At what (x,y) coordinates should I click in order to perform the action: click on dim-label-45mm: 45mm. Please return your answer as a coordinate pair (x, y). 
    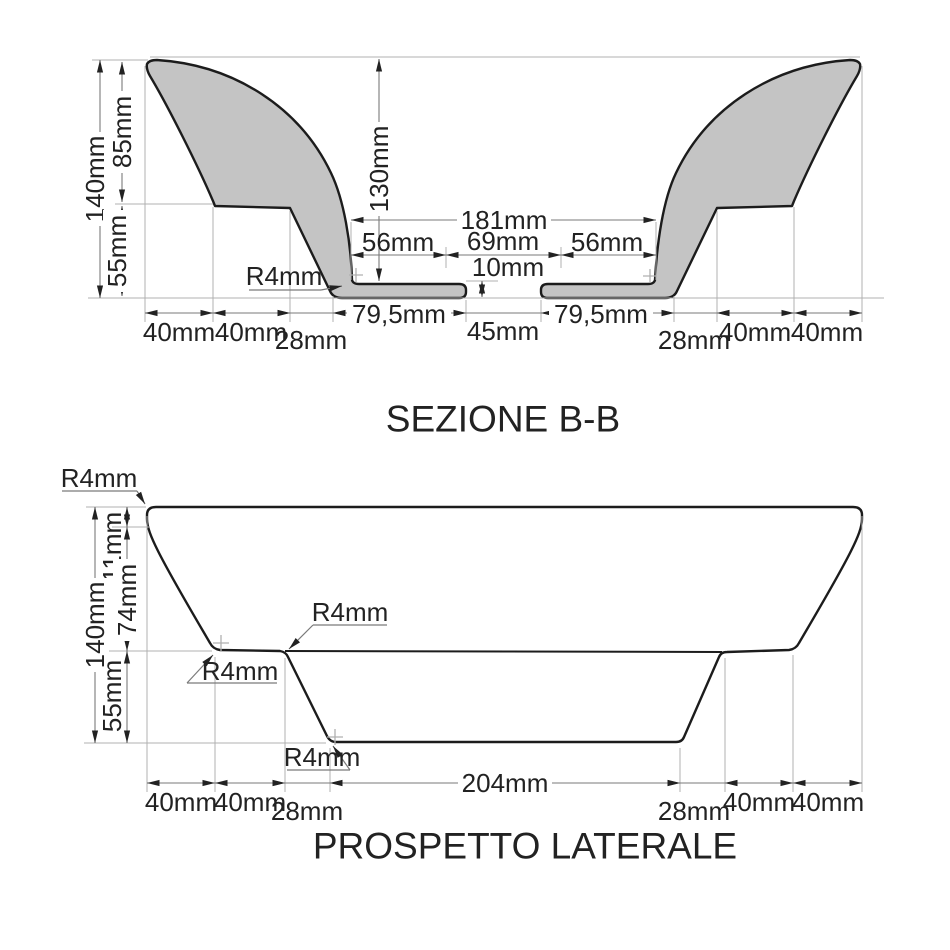
    Looking at the image, I should click on (503, 331).